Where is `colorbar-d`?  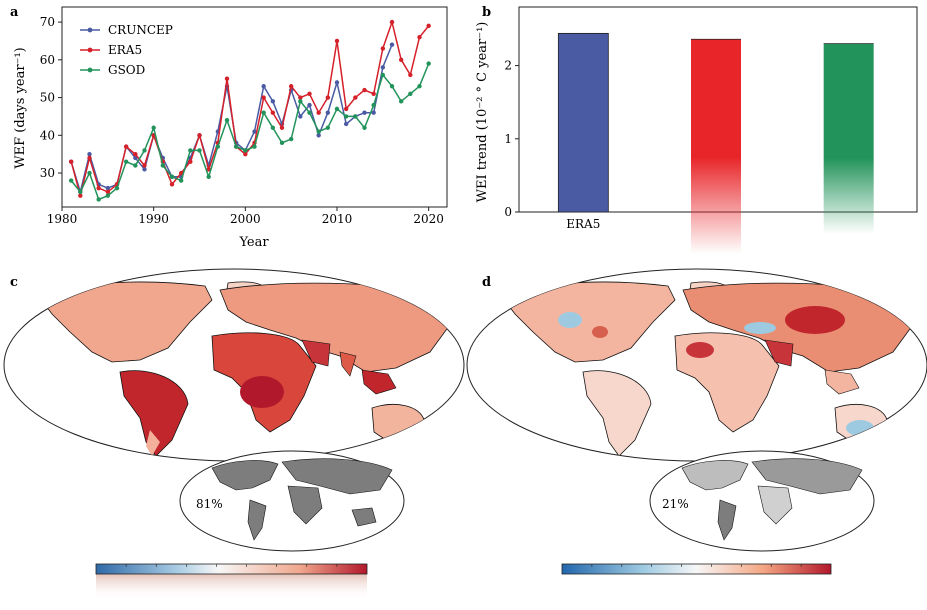
colorbar-d is located at coordinates (696, 569).